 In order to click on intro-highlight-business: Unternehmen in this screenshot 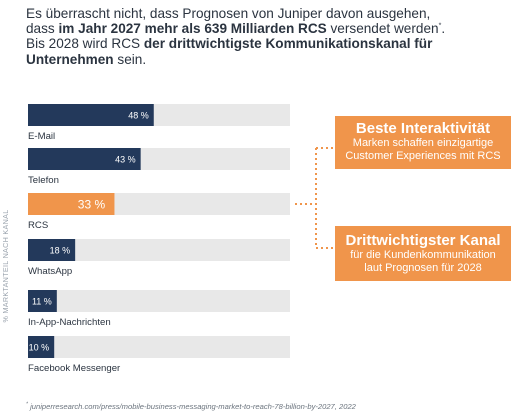, I will do `click(70, 59)`.